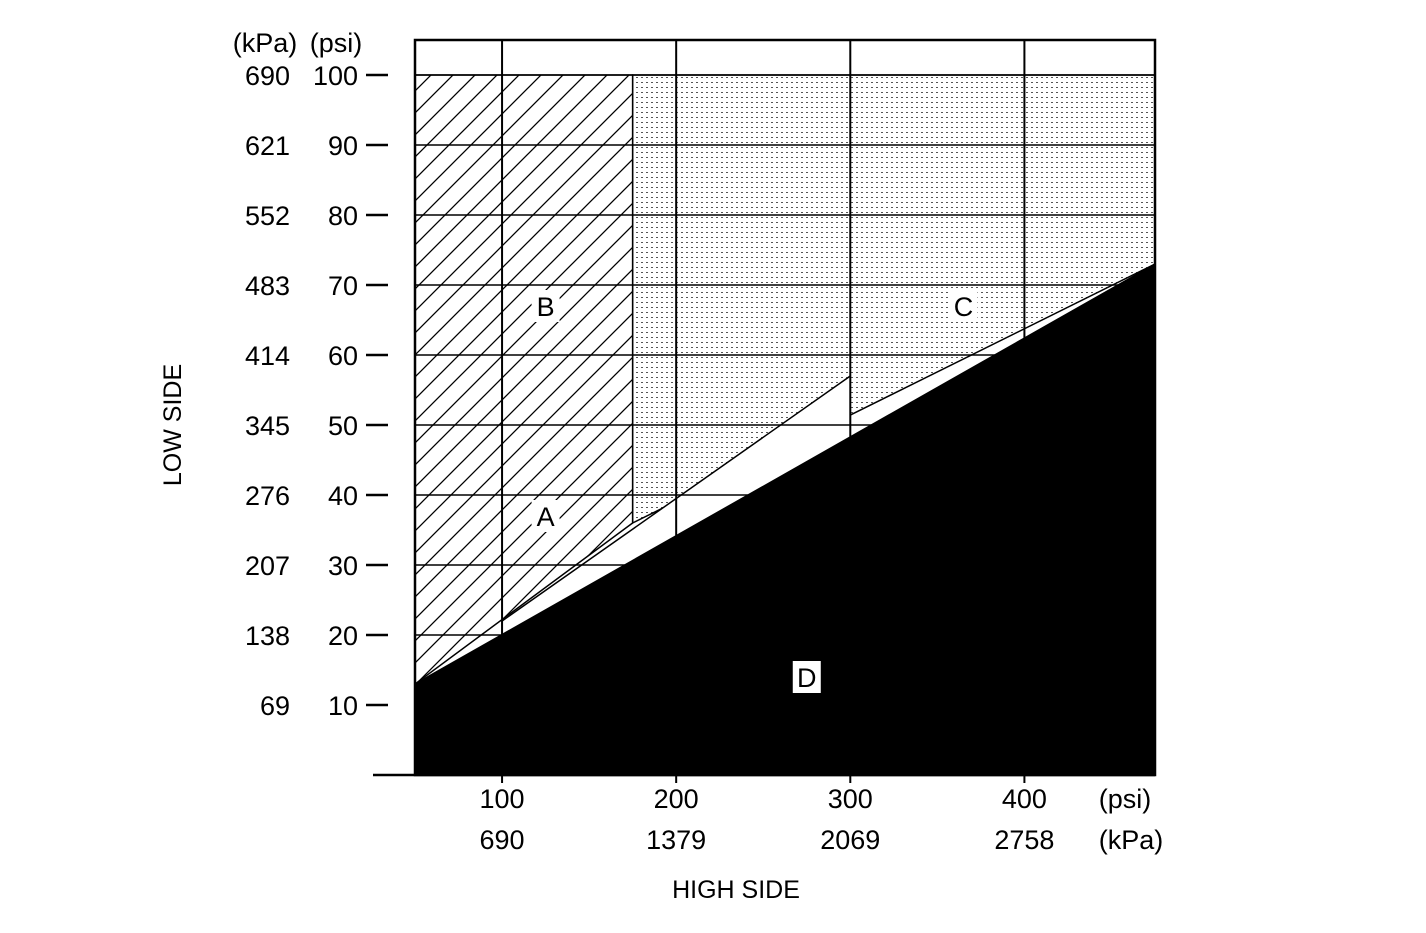 The width and height of the screenshot is (1426, 933). What do you see at coordinates (764, 814) in the screenshot?
I see `x-axis: 100 690 200 1379 300 2069 400 2758` at bounding box center [764, 814].